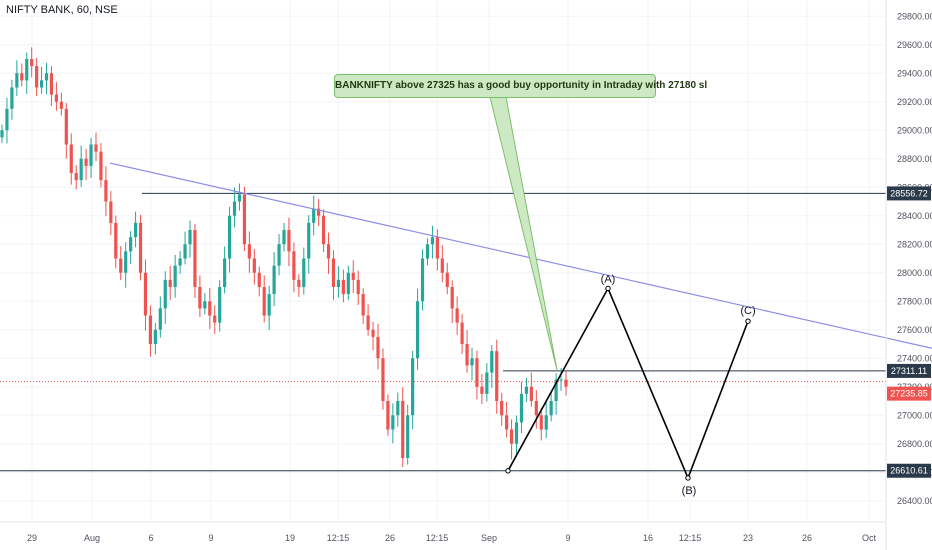  Describe the element at coordinates (608, 279) in the screenshot. I see `wave-label: (A)` at that location.